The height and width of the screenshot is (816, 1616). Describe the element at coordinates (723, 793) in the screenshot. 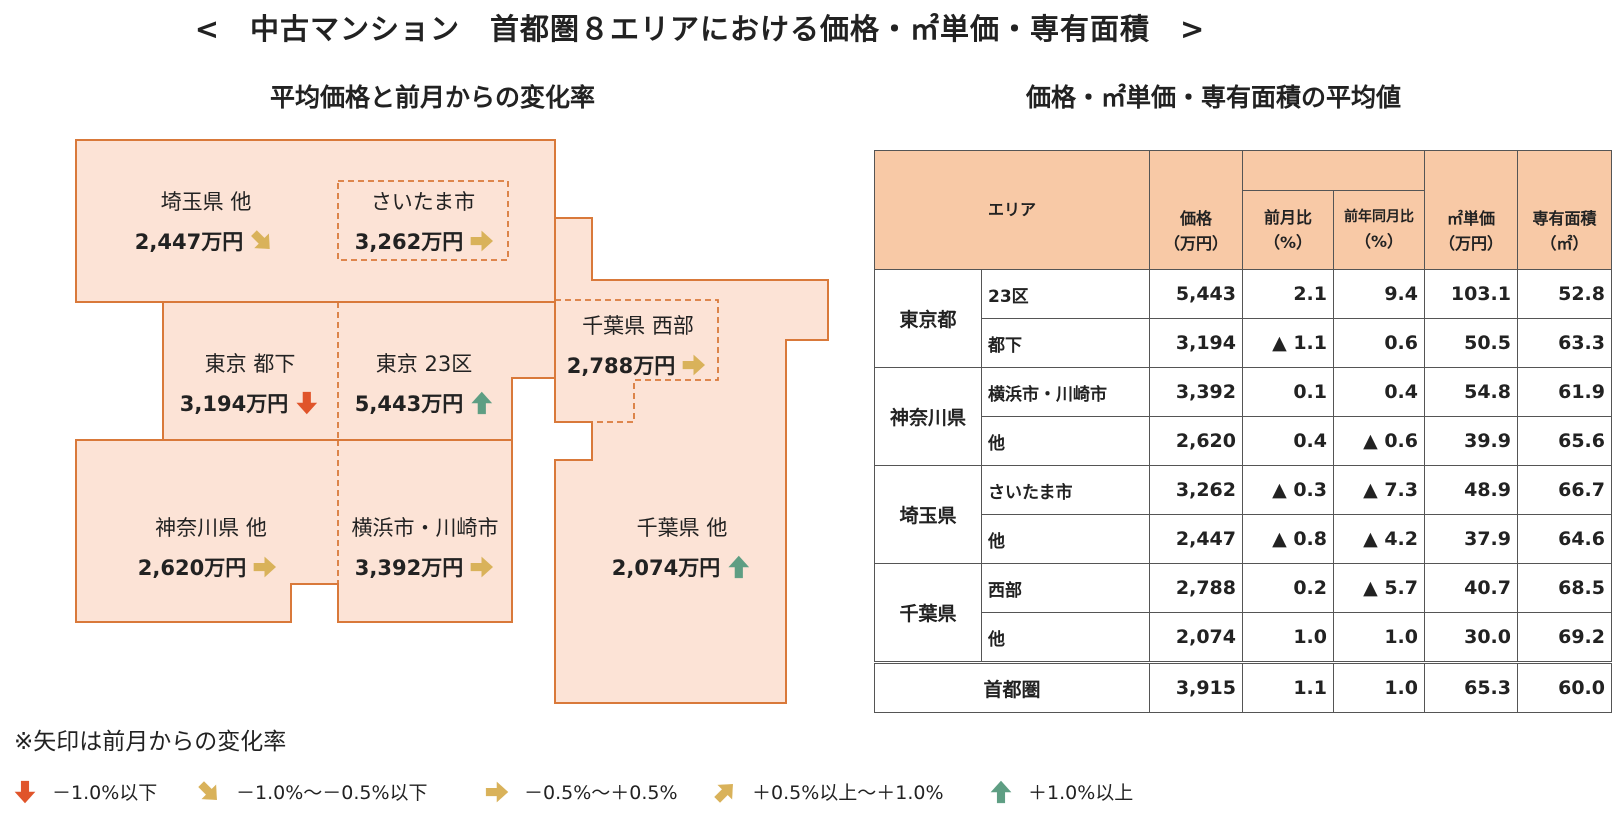

I see `arrow-up-right-icon` at that location.